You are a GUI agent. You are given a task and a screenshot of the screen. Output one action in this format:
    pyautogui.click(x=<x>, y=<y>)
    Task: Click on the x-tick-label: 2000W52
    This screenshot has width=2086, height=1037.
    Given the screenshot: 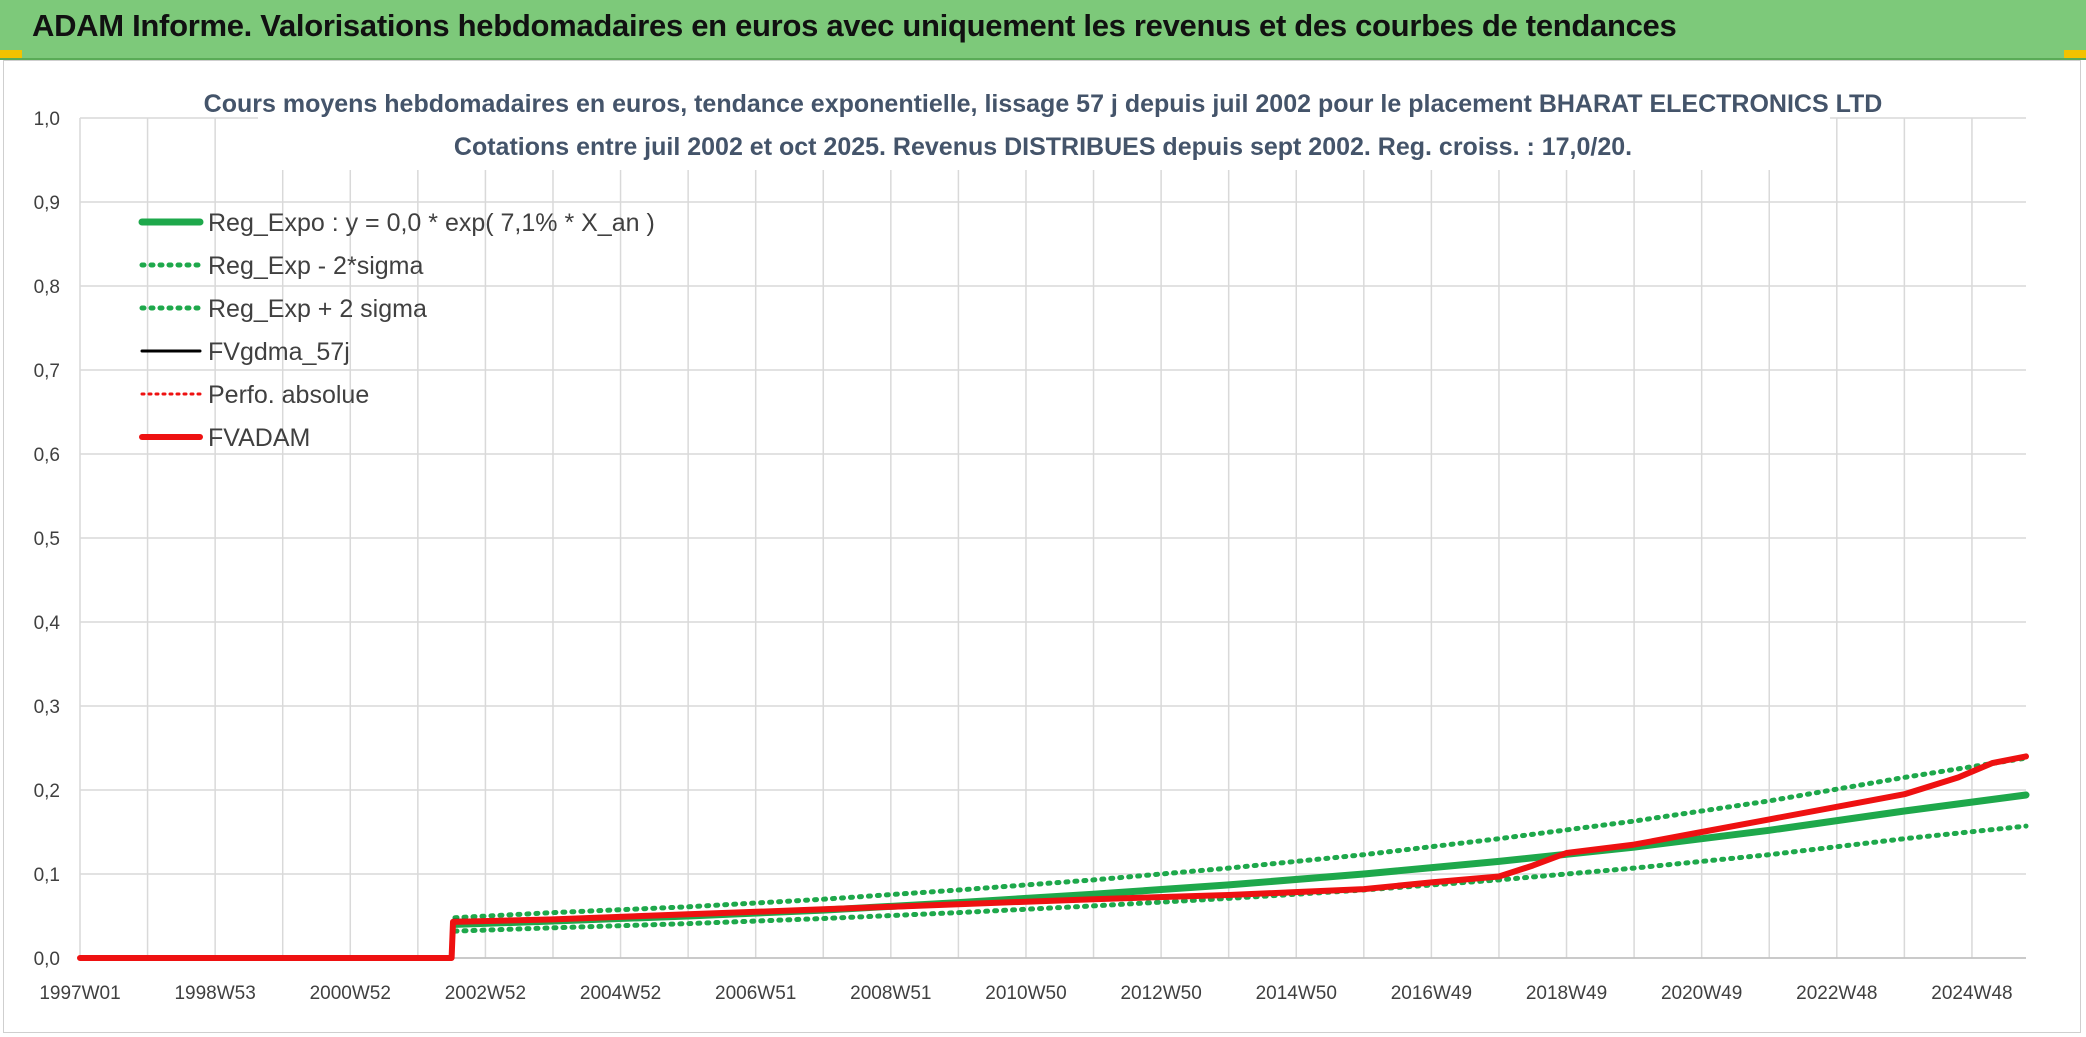 What is the action you would take?
    pyautogui.click(x=350, y=993)
    